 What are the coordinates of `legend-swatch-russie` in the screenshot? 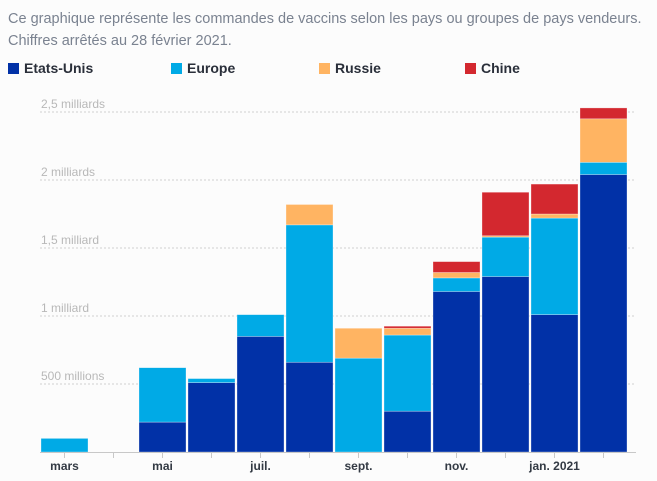 It's located at (324, 68).